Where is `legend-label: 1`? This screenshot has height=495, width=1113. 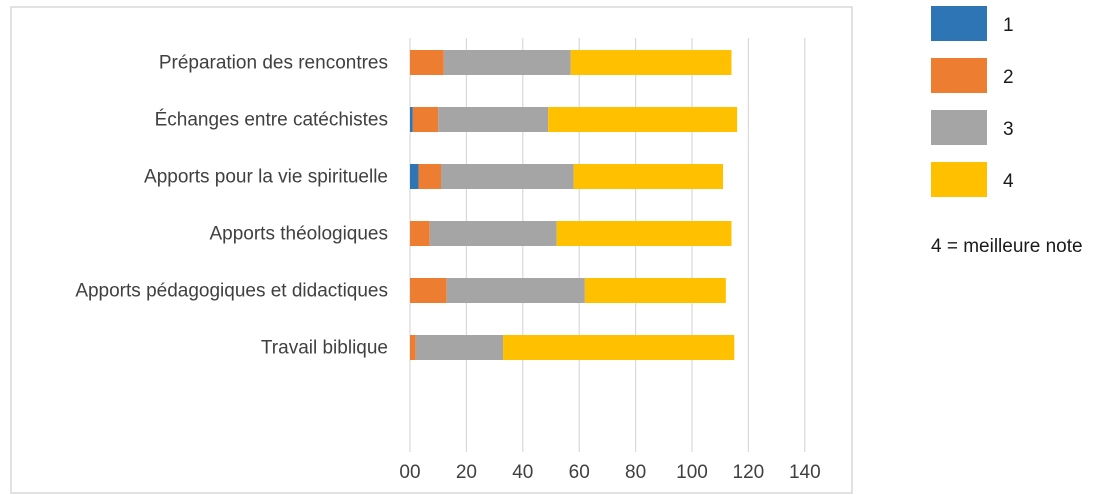
legend-label: 1 is located at coordinates (1008, 25).